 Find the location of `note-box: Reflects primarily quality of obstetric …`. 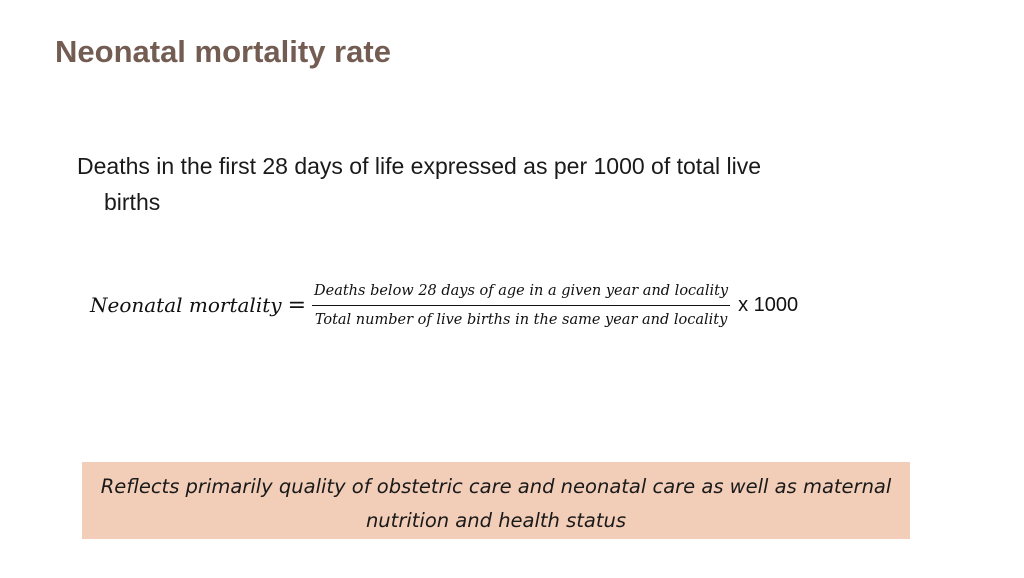

note-box: Reflects primarily quality of obstetric … is located at coordinates (496, 500).